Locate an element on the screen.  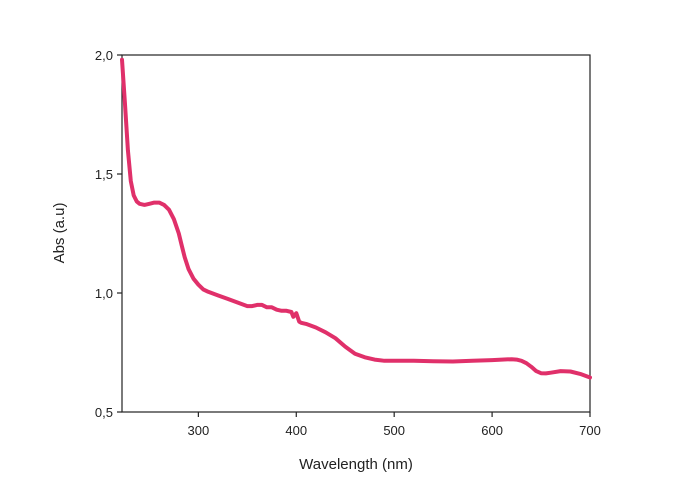
x-axis-ticks: 300 400 500 600 700 is located at coordinates (394, 425).